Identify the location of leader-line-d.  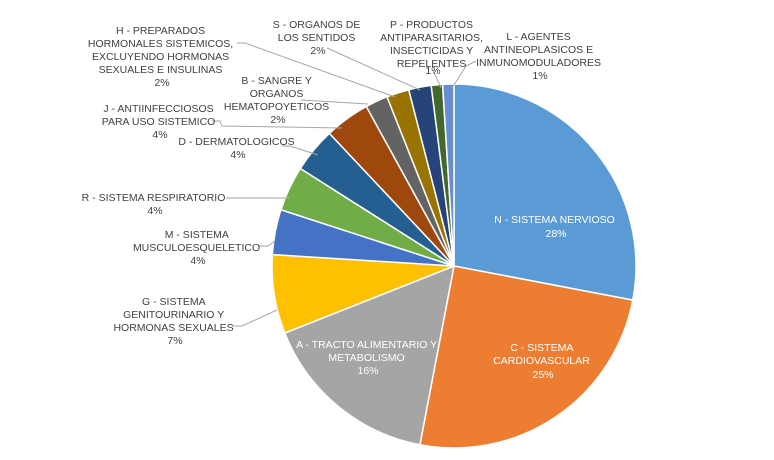
(300, 150).